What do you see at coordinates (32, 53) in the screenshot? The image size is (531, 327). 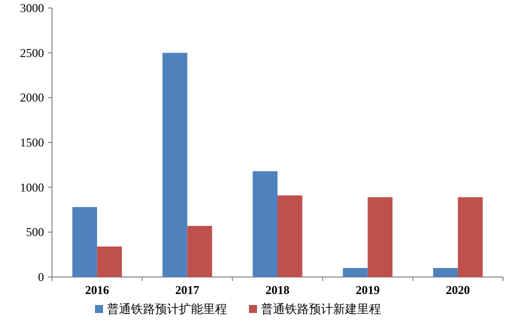 I see `y-tick-label: 2500` at bounding box center [32, 53].